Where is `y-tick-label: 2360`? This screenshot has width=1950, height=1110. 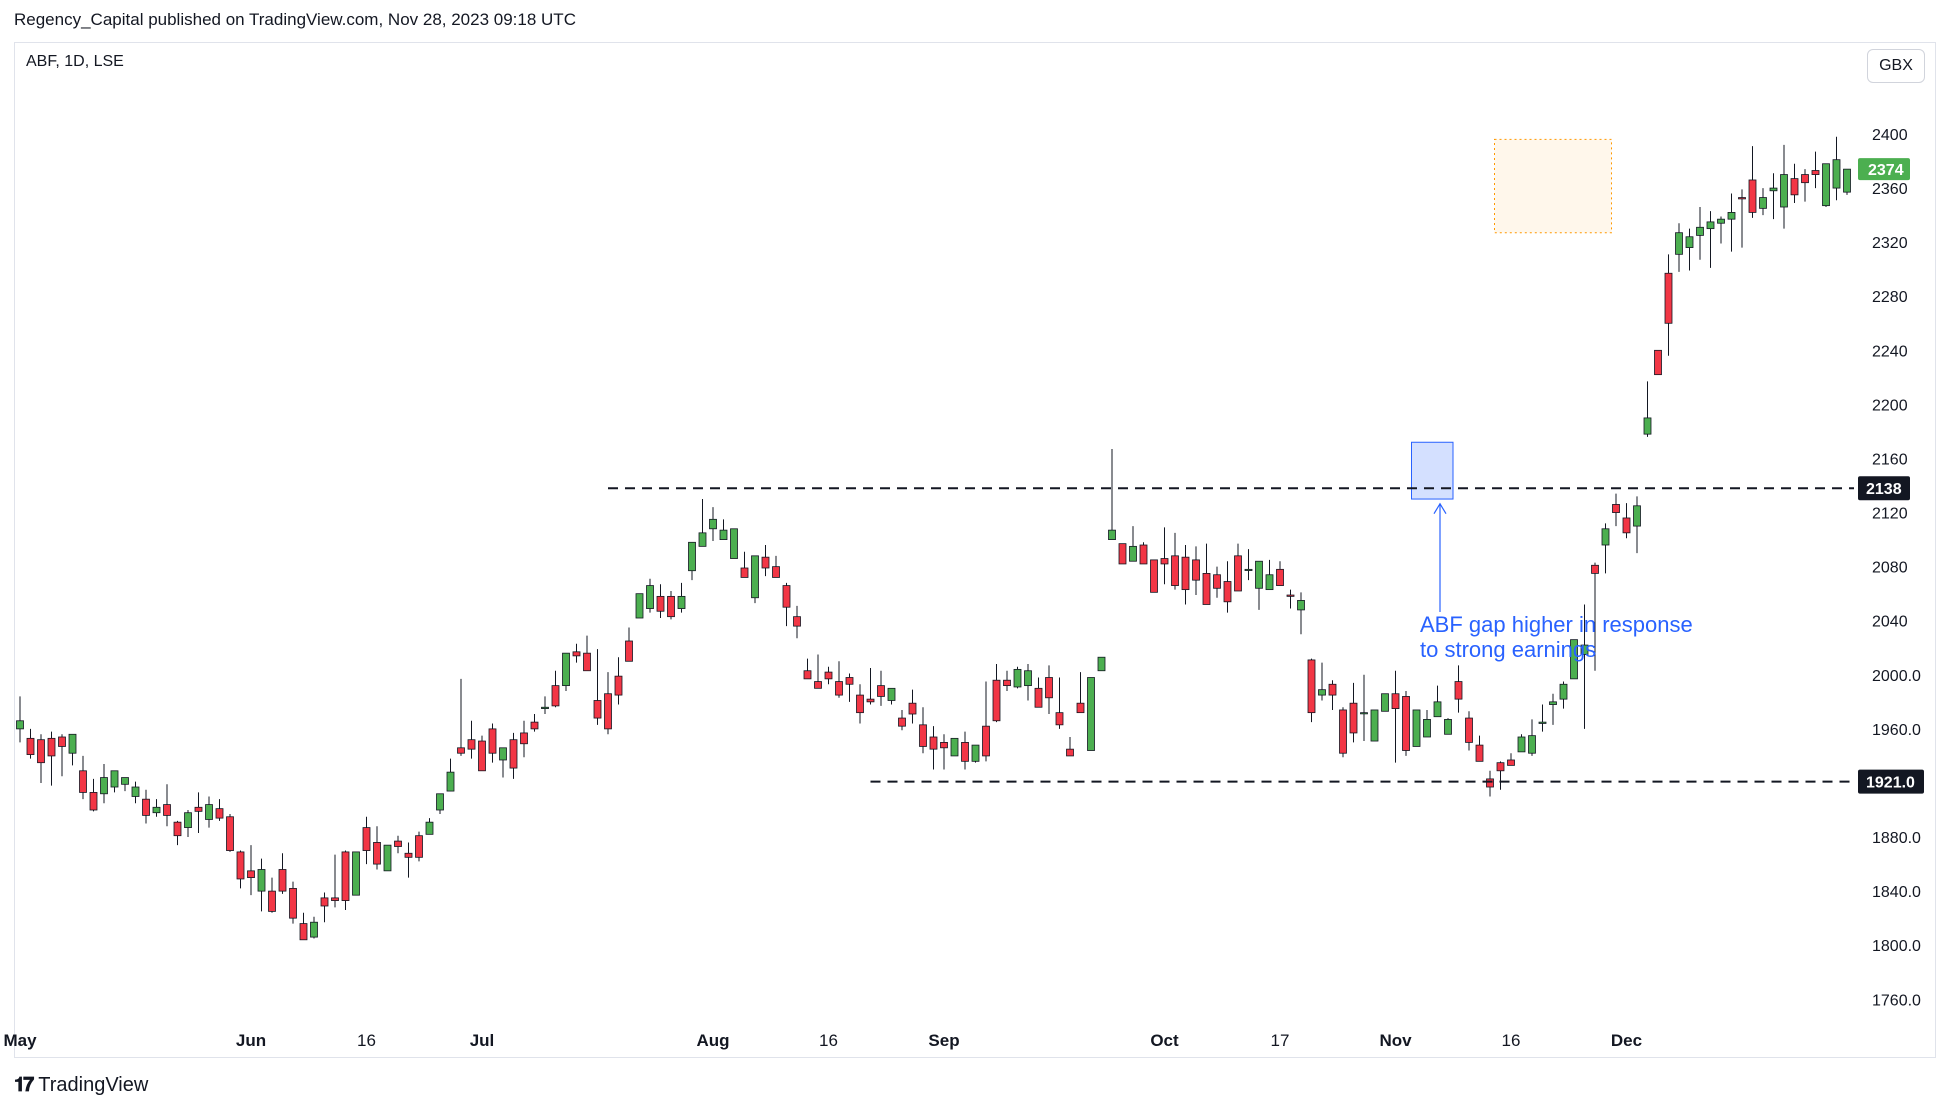
y-tick-label: 2360 is located at coordinates (1890, 189).